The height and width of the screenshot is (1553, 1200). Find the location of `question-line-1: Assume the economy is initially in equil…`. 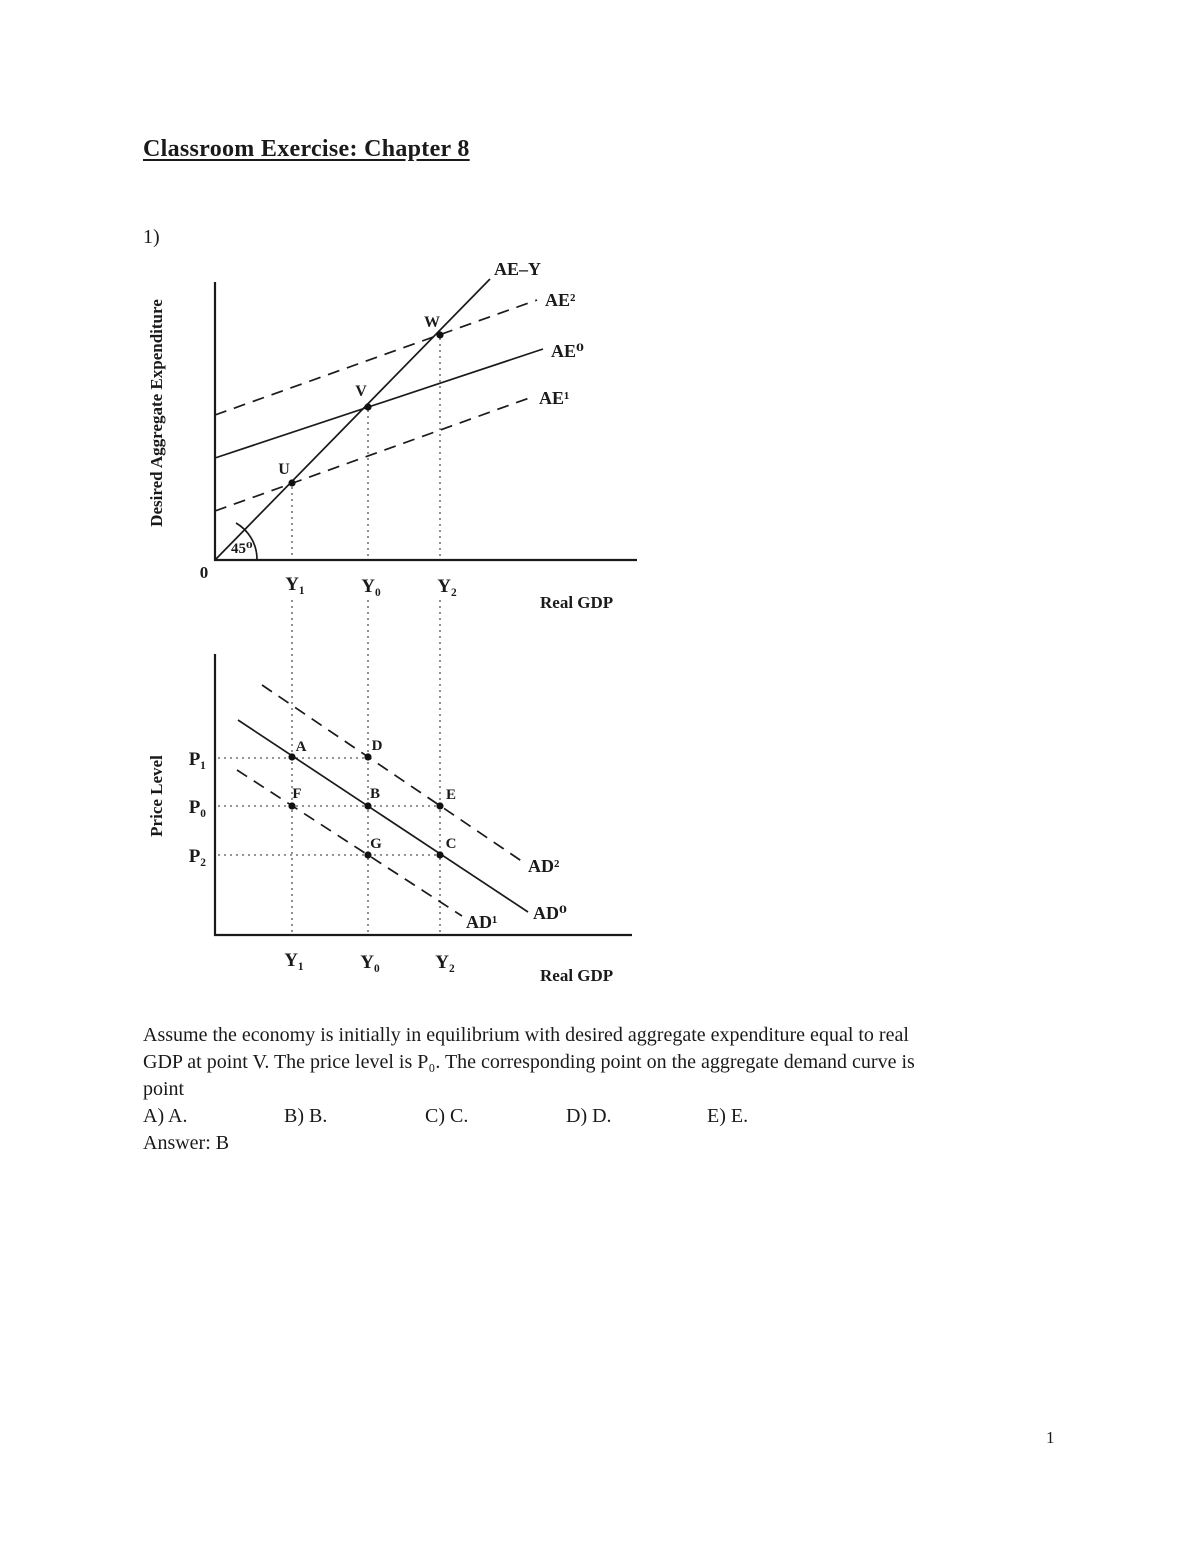

question-line-1: Assume the economy is initially in equil… is located at coordinates (526, 1035).